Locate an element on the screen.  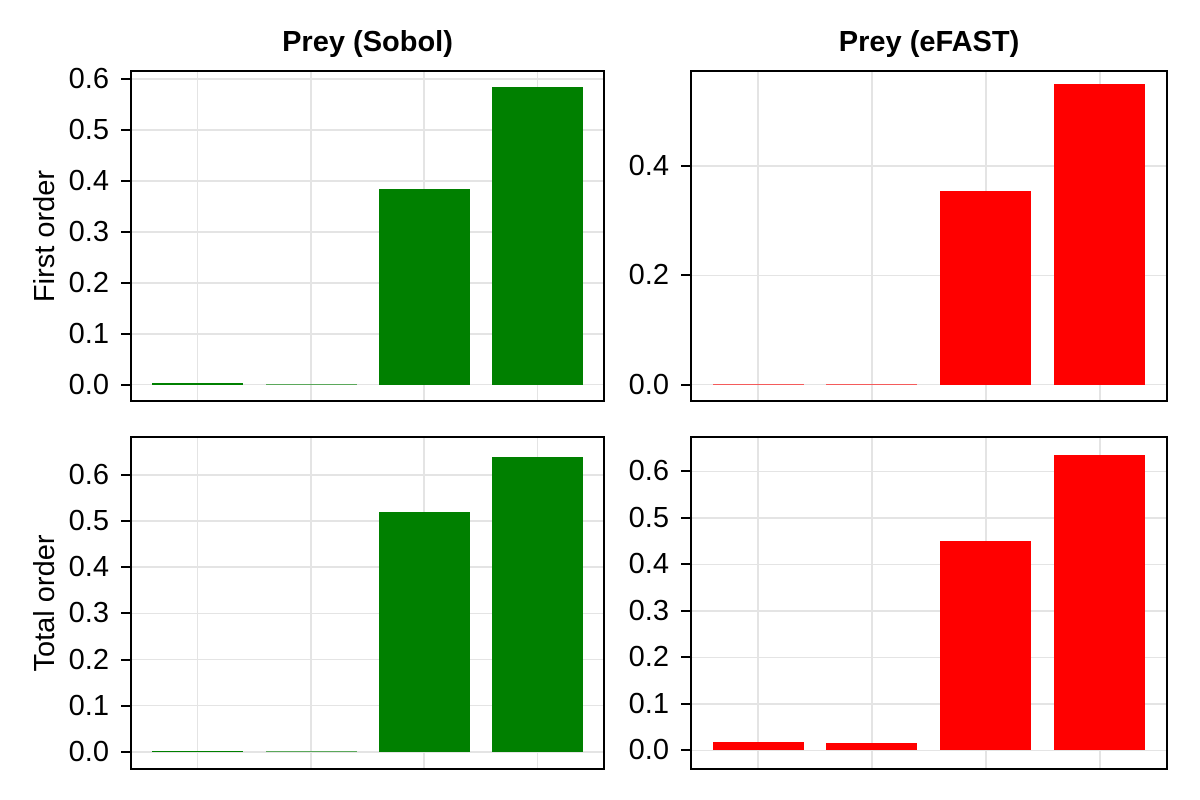
chart-title: Prey (eFAST) is located at coordinates (929, 42).